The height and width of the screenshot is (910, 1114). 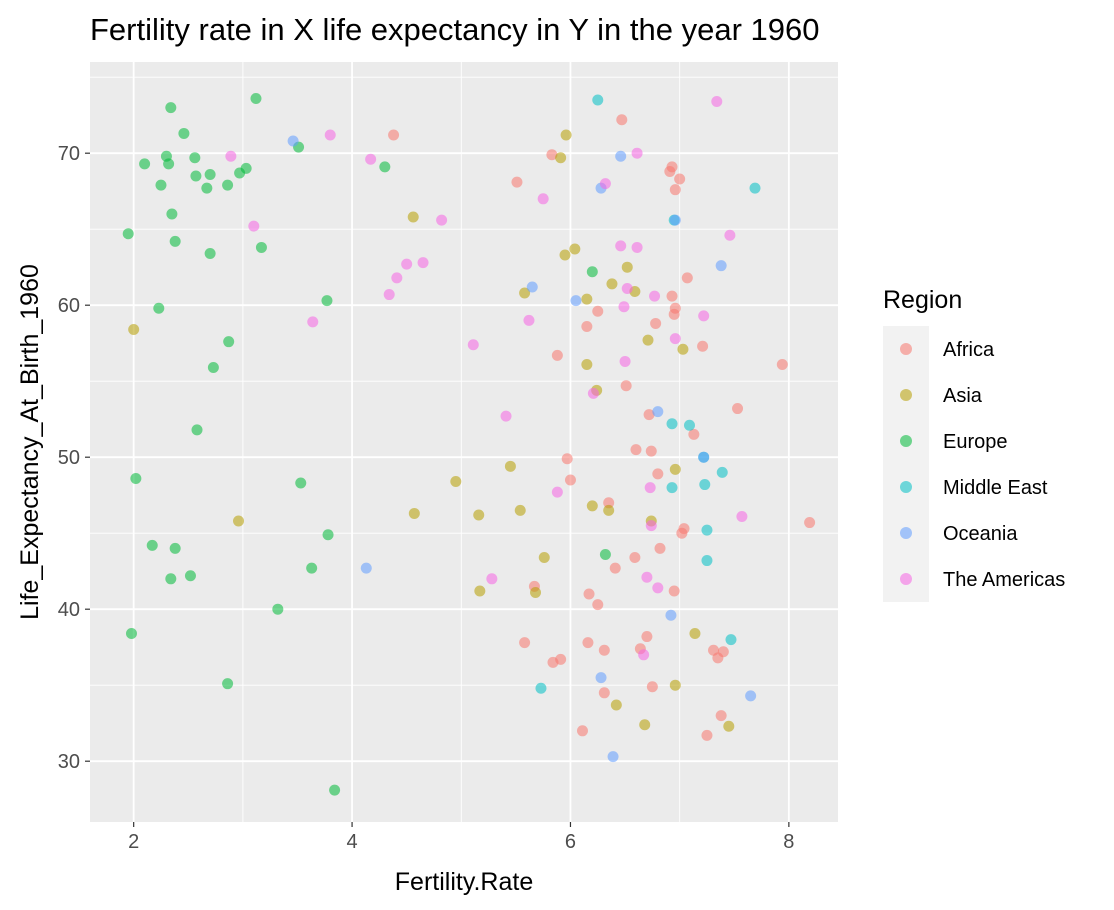 I want to click on legend-label-middle-east: Middle East, so click(x=995, y=488).